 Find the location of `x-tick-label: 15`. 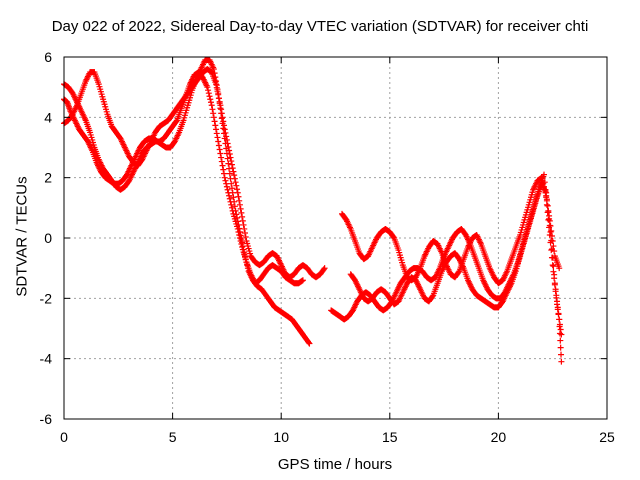

x-tick-label: 15 is located at coordinates (390, 437).